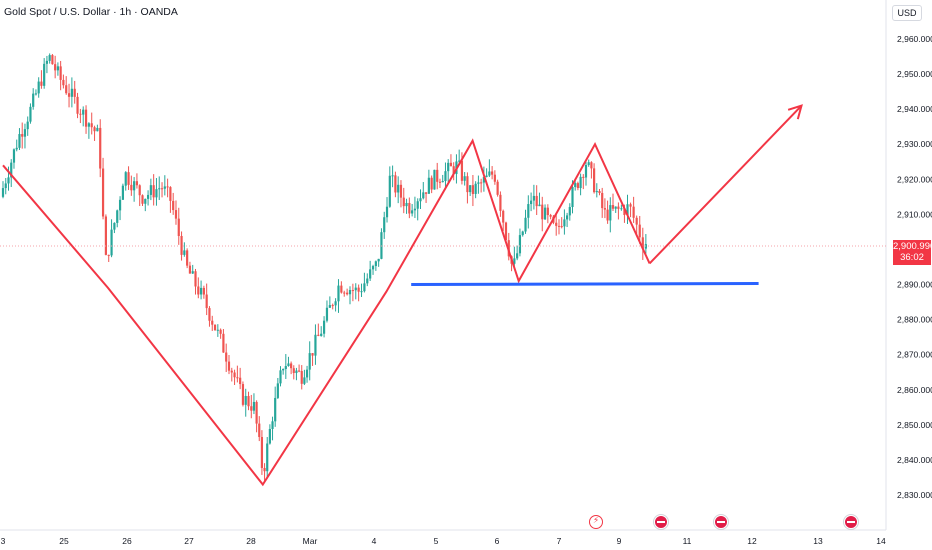 The width and height of the screenshot is (932, 550). I want to click on projection-arrow, so click(725, 184).